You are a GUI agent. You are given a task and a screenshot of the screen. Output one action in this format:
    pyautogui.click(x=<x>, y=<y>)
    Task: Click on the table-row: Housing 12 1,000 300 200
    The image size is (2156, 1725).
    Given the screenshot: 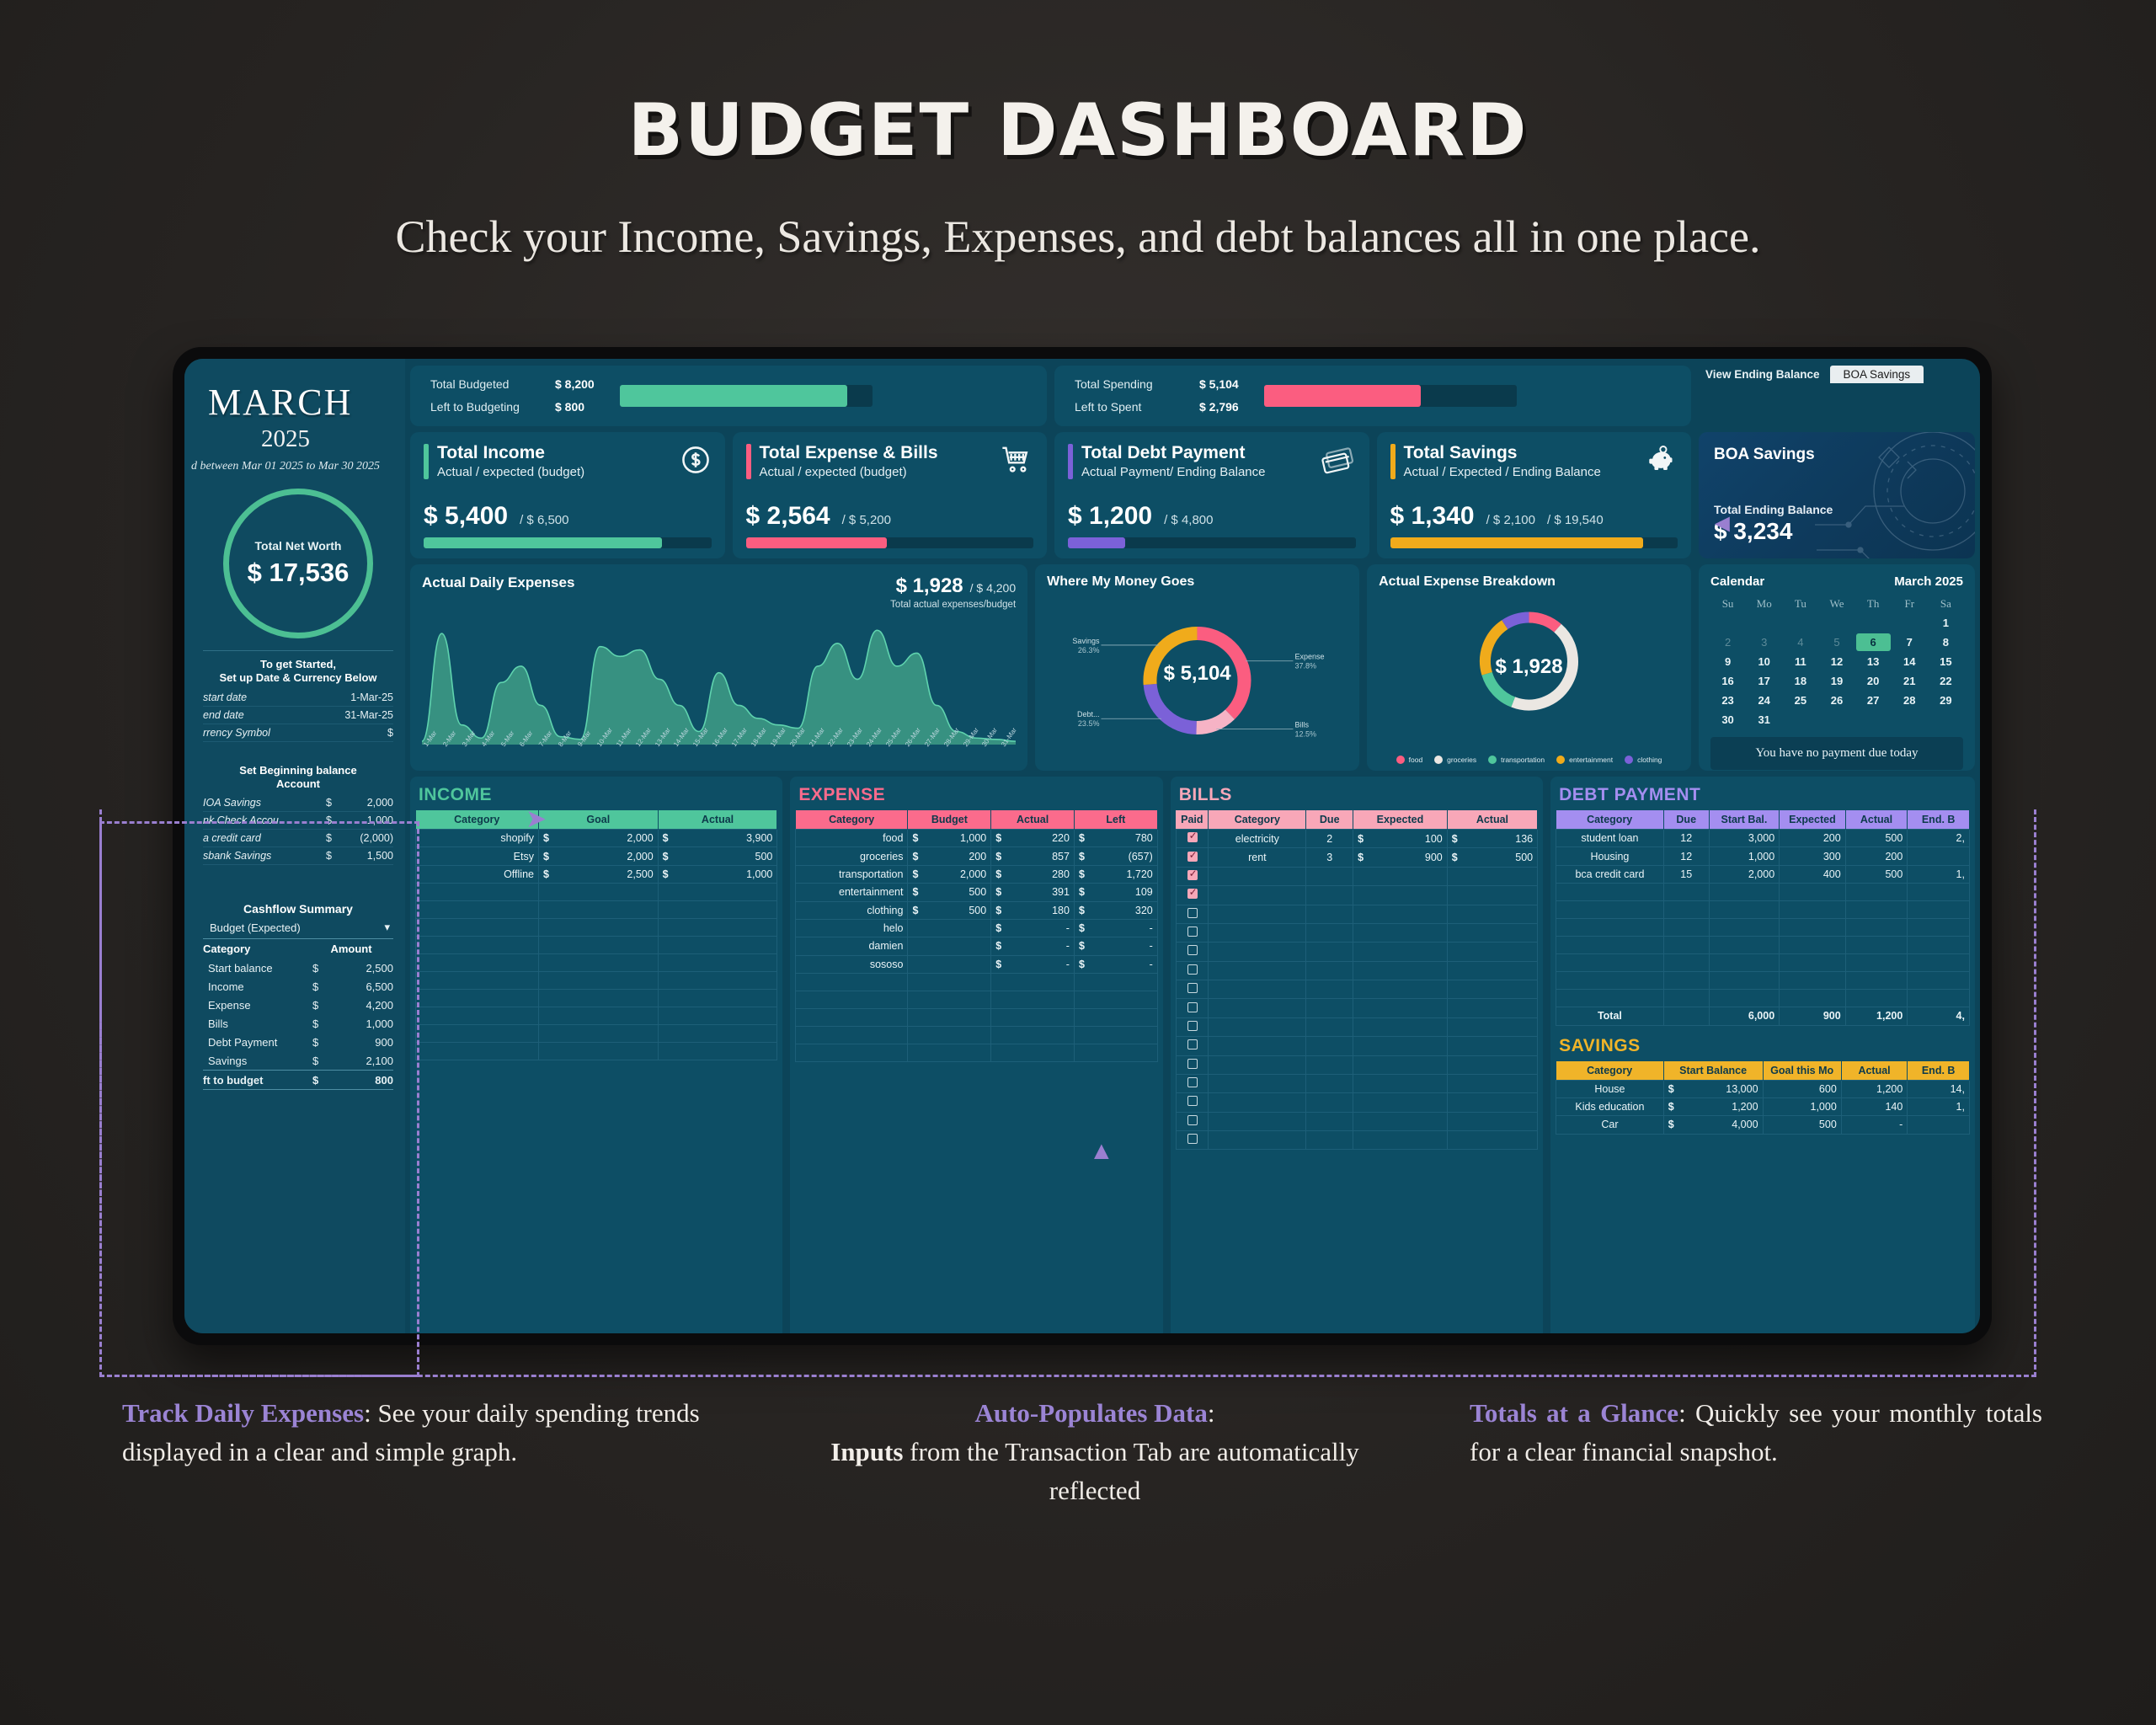 What is the action you would take?
    pyautogui.click(x=1763, y=856)
    